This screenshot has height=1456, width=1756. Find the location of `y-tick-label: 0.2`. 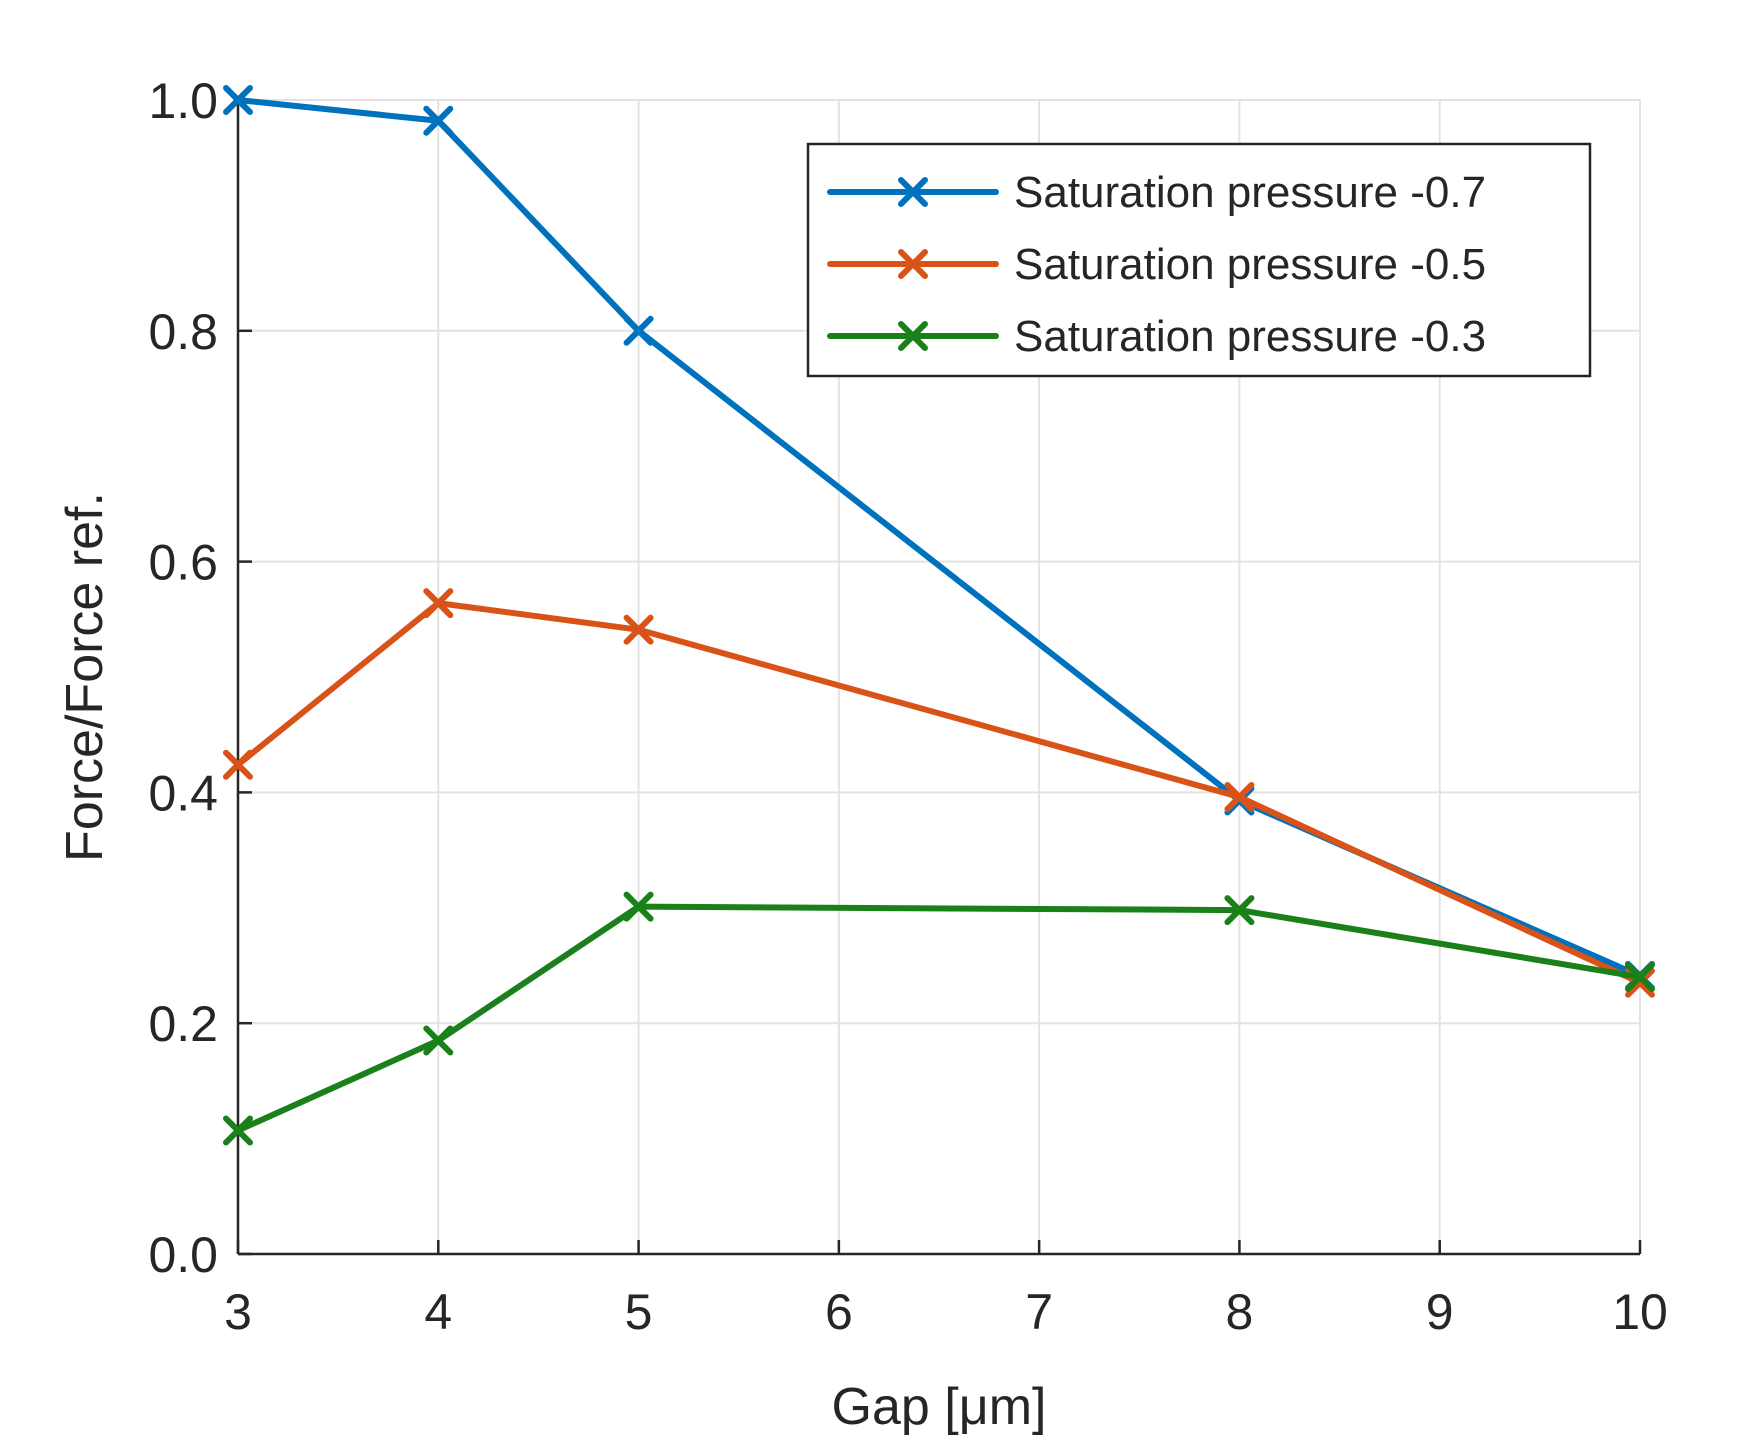

y-tick-label: 0.2 is located at coordinates (183, 1024).